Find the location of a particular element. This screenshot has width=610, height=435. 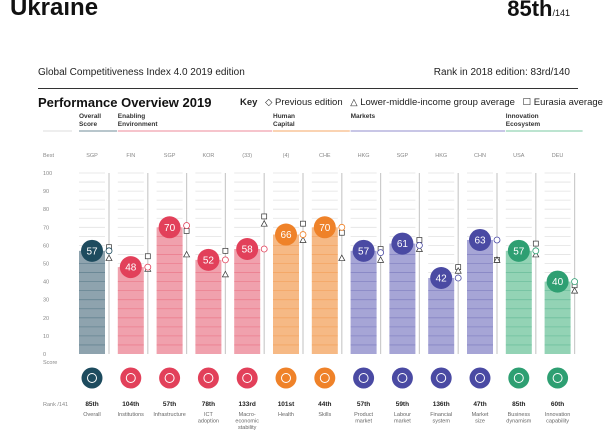

pillar-label-line: market is located at coordinates (402, 422).